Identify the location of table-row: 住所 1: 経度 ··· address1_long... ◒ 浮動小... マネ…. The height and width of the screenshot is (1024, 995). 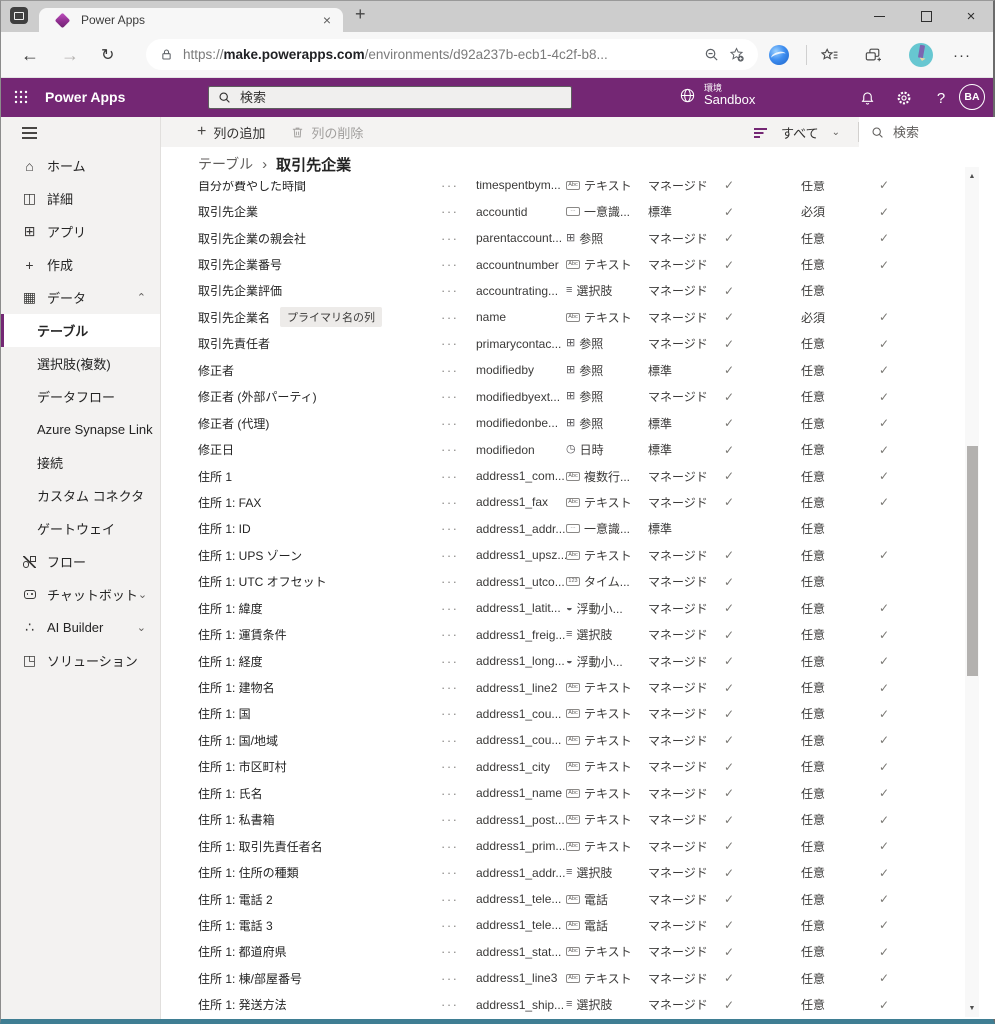
(573, 661).